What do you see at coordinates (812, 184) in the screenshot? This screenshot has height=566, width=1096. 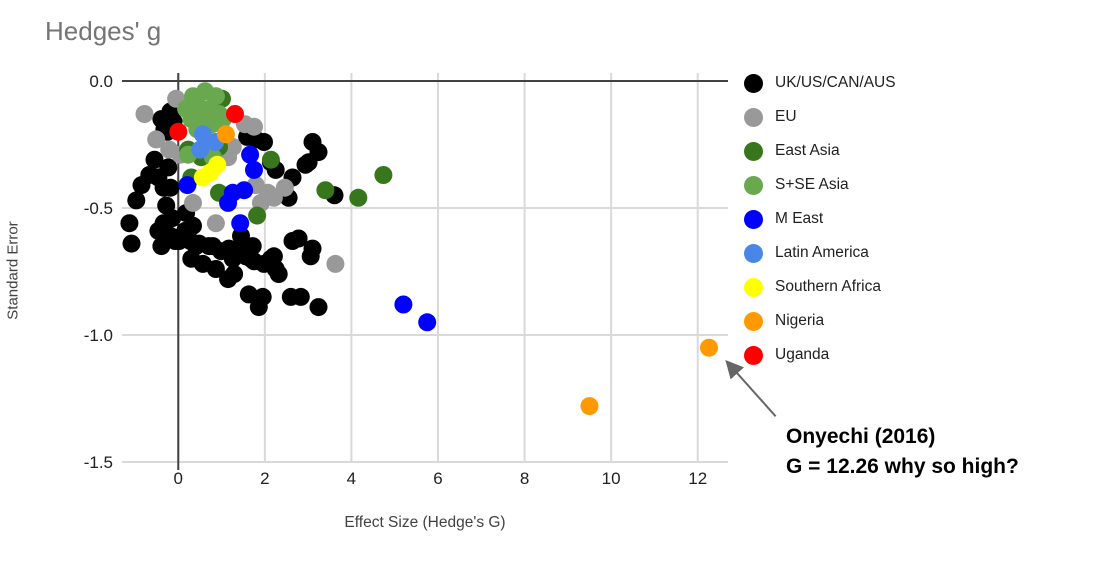 I see `legend-label: S+SE Asia` at bounding box center [812, 184].